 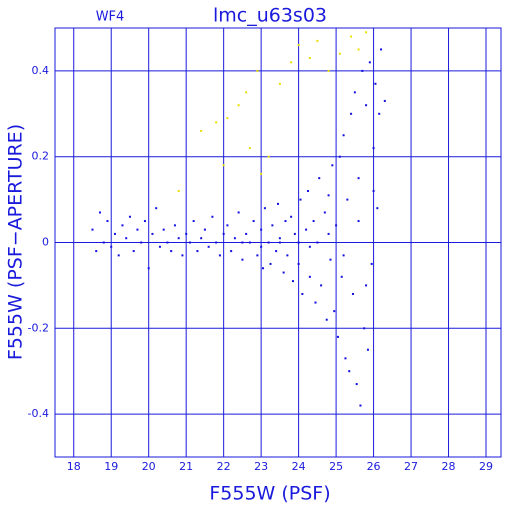 I want to click on x-tick-label: 22, so click(x=224, y=466).